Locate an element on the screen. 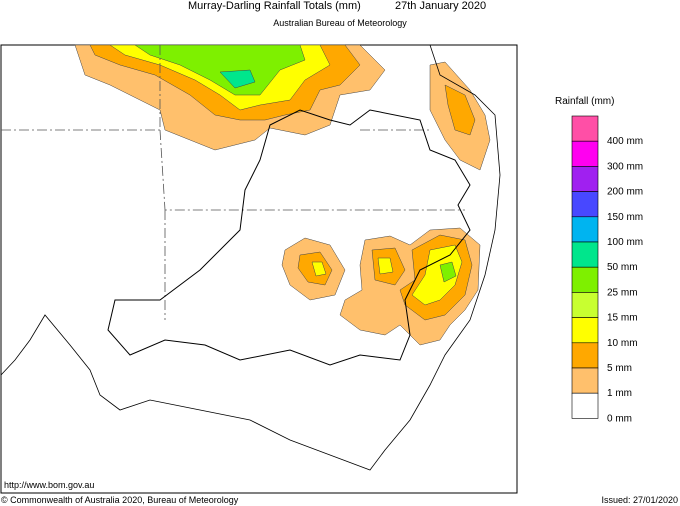 The height and width of the screenshot is (506, 680). rain-10mm-west is located at coordinates (319, 269).